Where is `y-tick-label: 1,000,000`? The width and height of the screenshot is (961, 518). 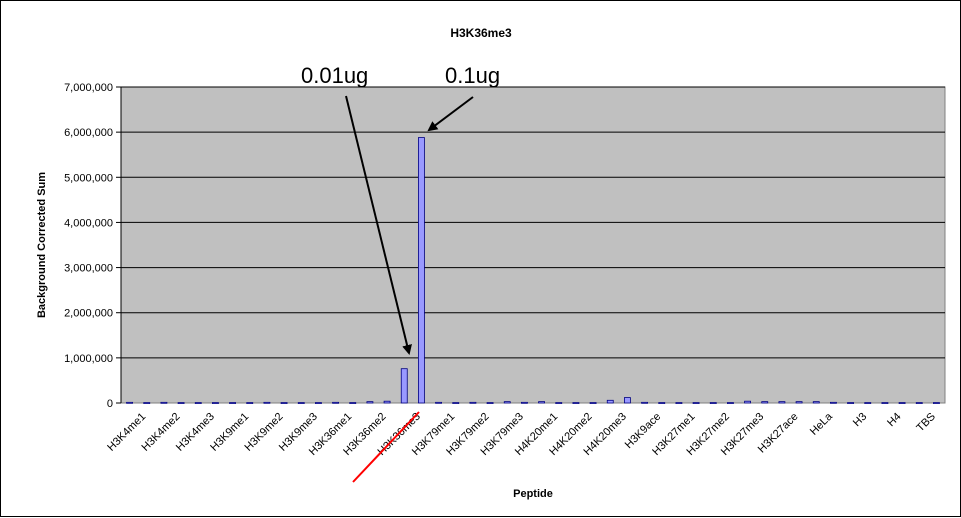
y-tick-label: 1,000,000 is located at coordinates (88, 359).